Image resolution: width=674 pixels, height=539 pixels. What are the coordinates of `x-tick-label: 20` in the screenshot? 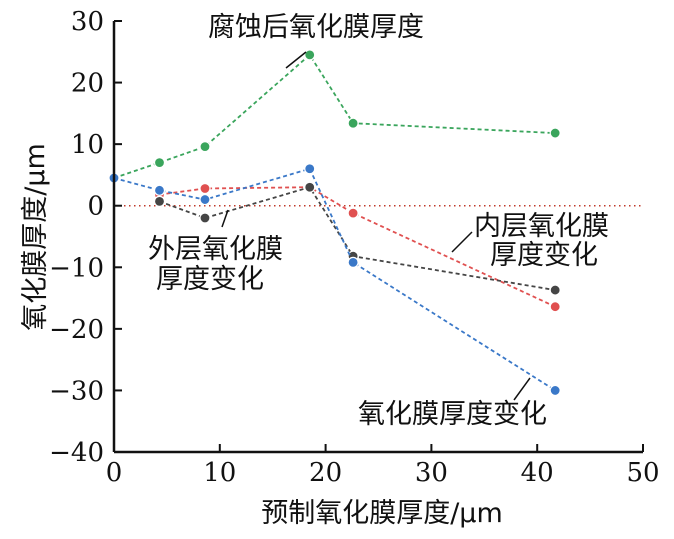 It's located at (325, 473).